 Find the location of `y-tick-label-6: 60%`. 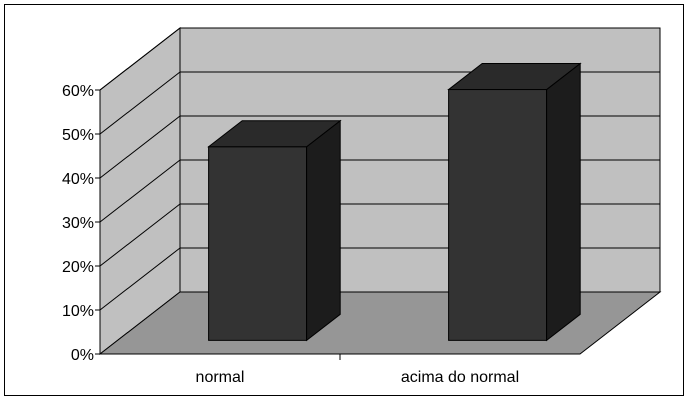

y-tick-label-6: 60% is located at coordinates (78, 91).